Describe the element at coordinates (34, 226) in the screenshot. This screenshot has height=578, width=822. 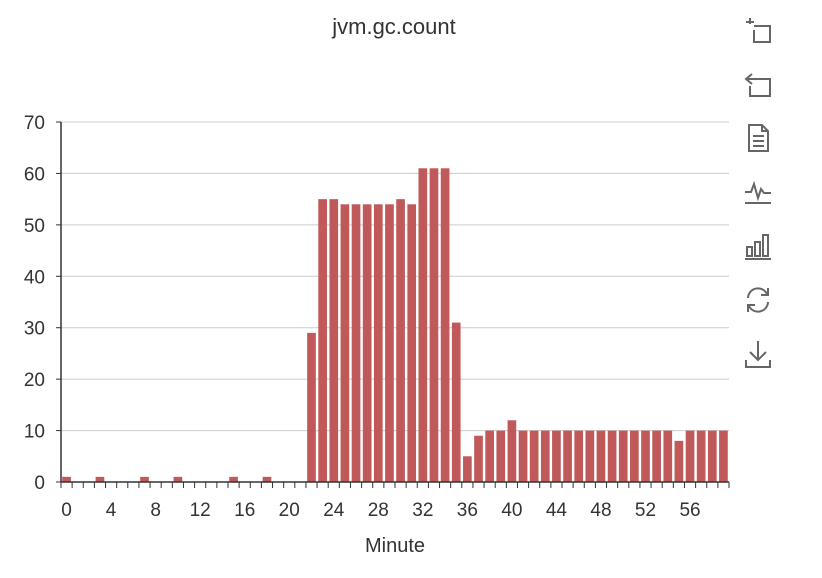
I see `y-tick-label: 50` at that location.